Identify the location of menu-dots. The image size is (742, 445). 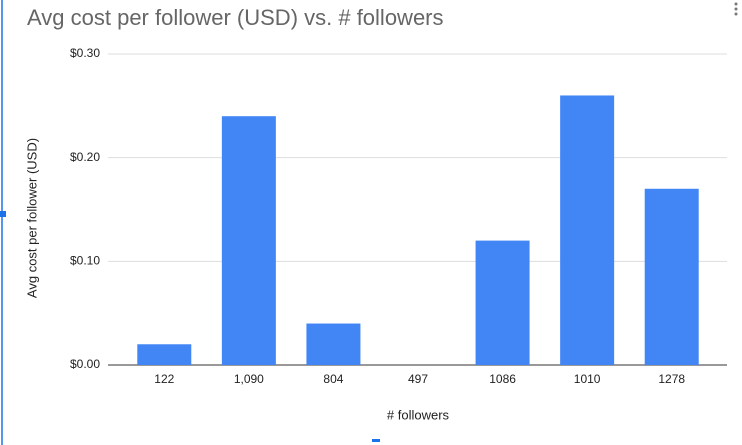
(736, 9).